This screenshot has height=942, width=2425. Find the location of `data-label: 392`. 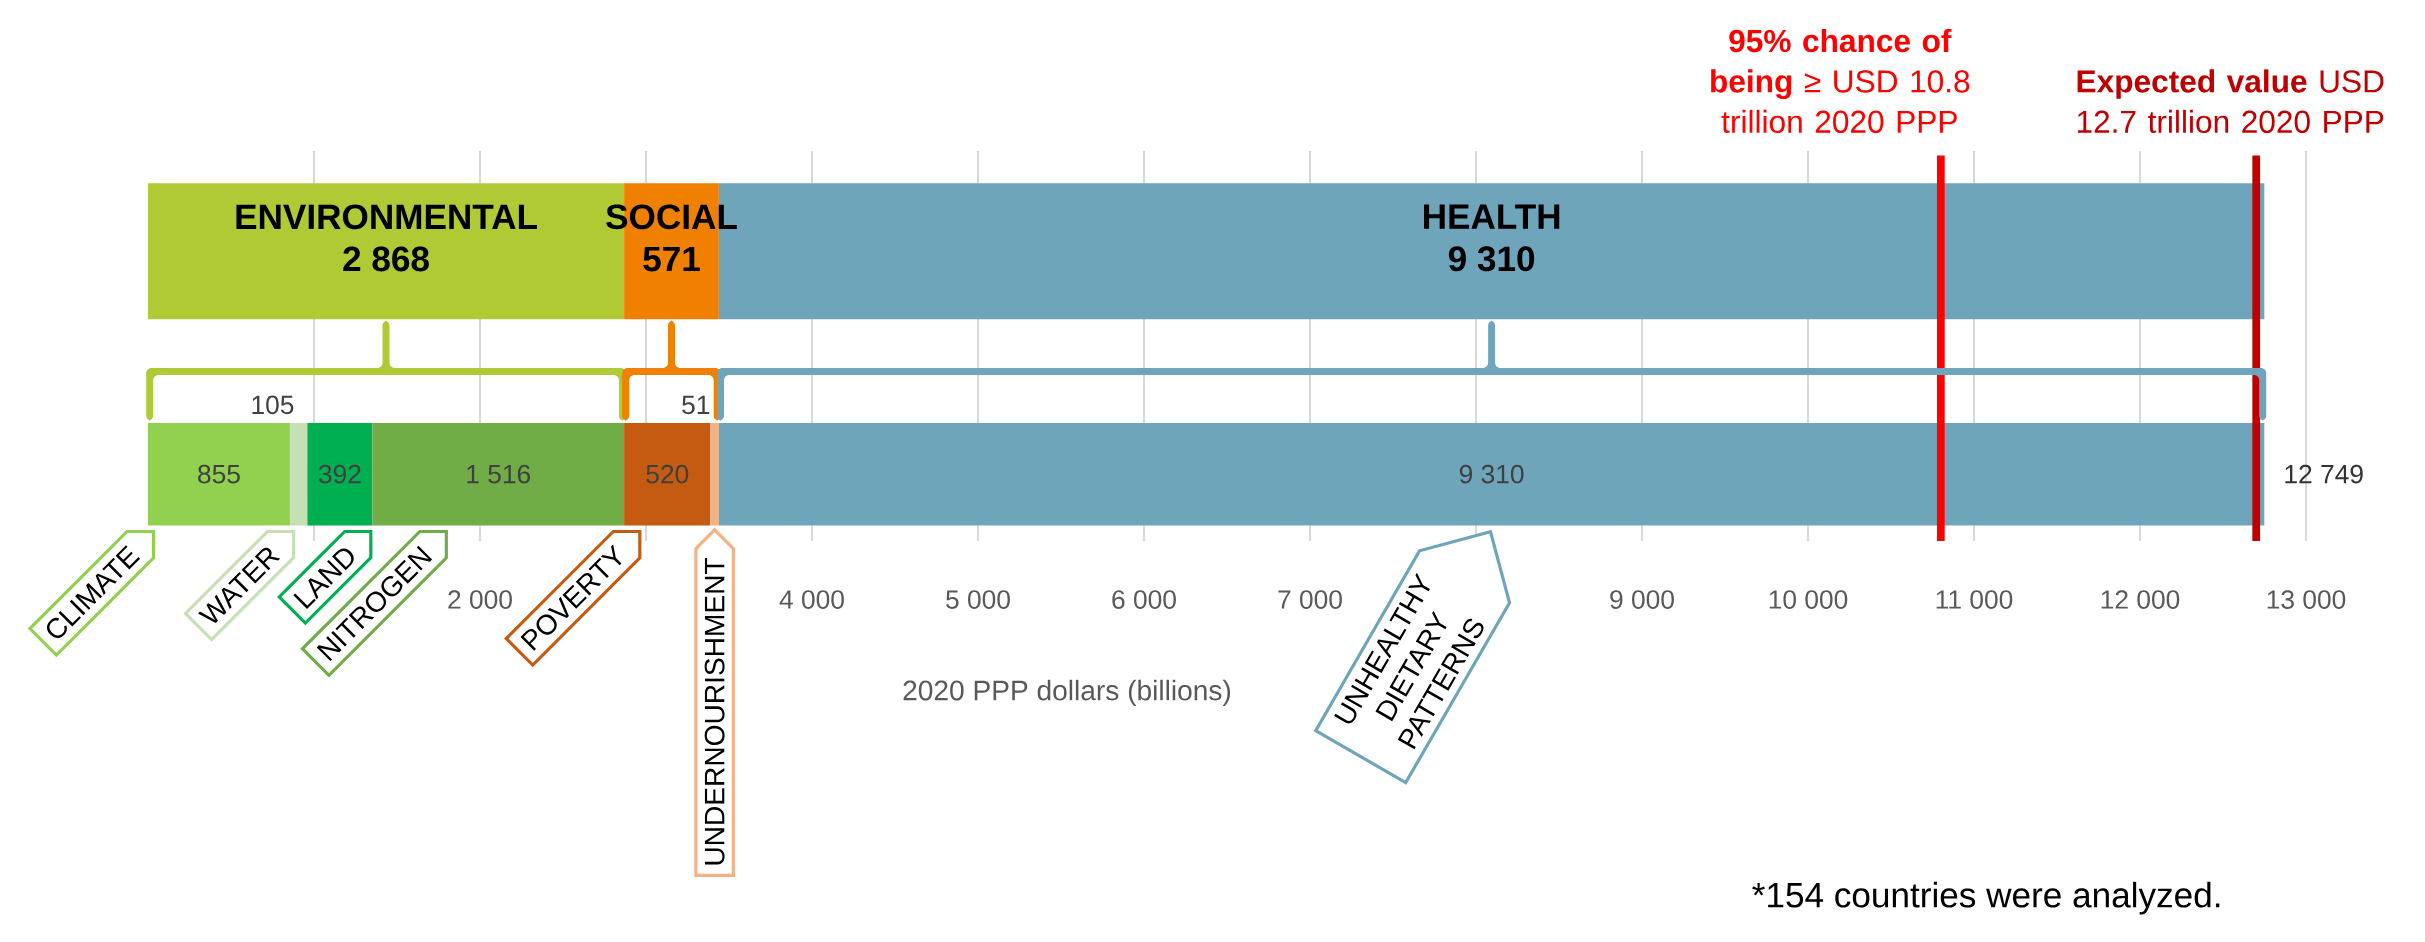

data-label: 392 is located at coordinates (339, 474).